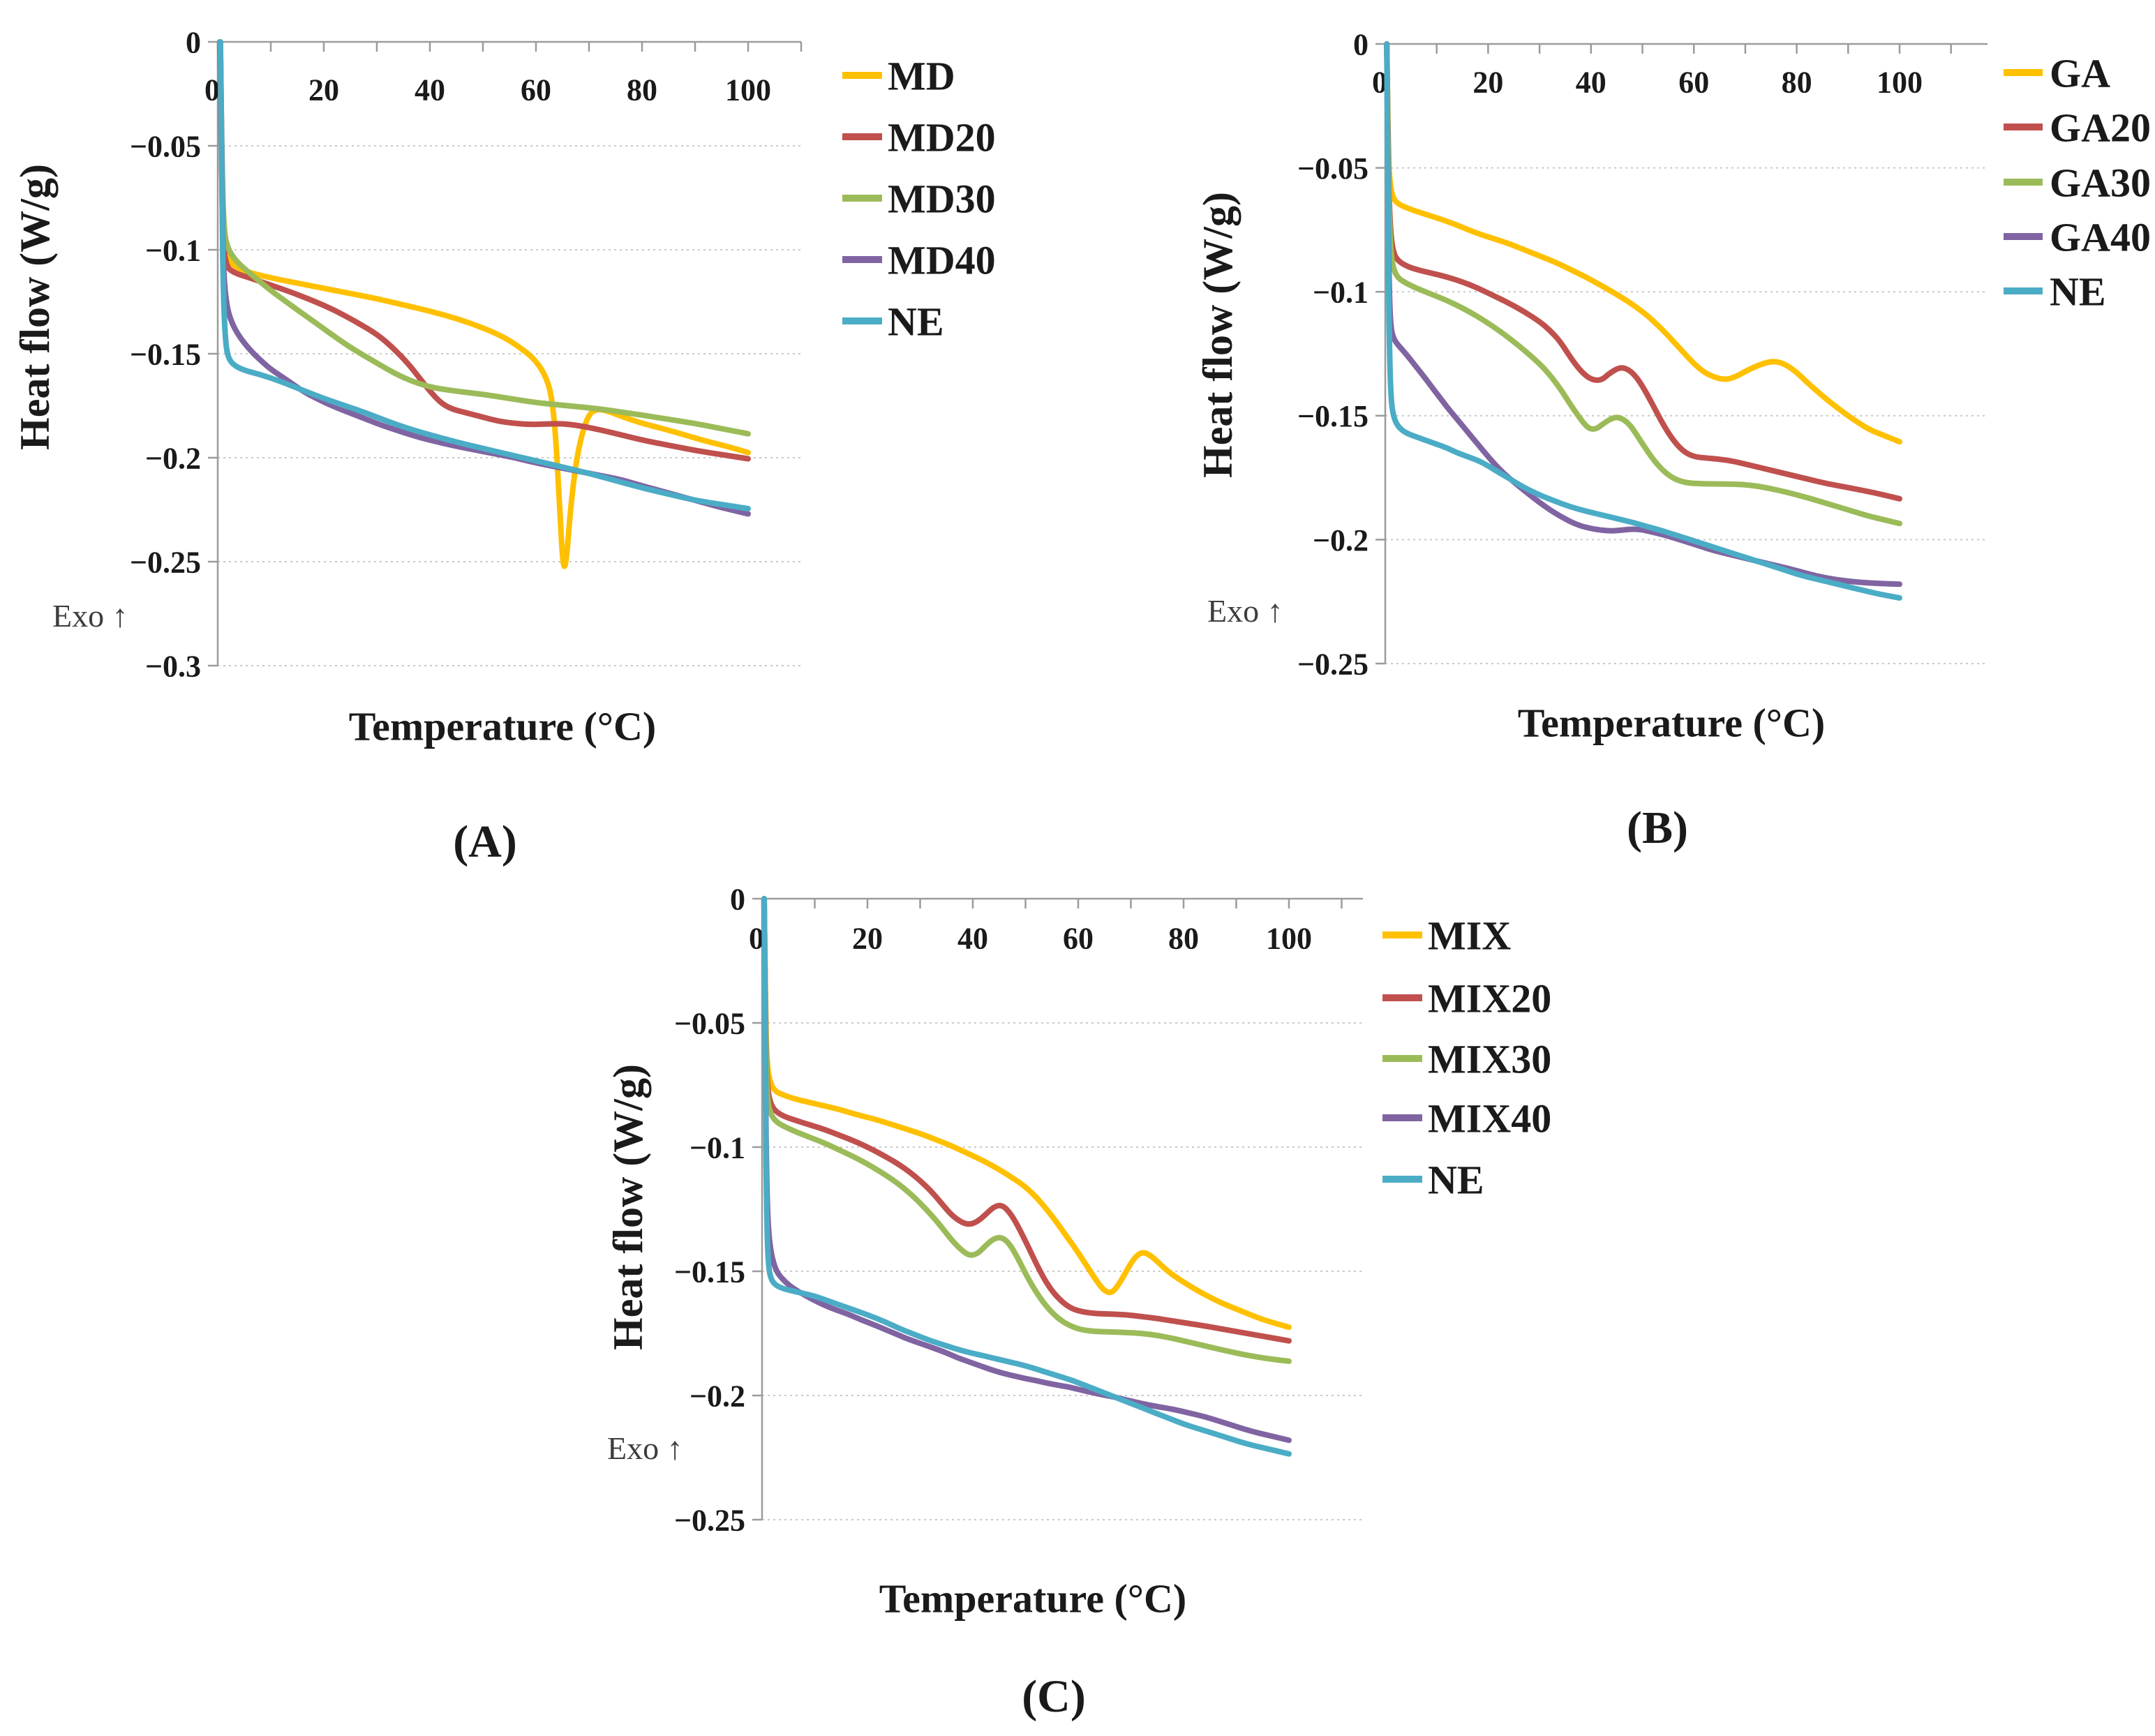 The image size is (2155, 1736). Describe the element at coordinates (2100, 127) in the screenshot. I see `legend-label: GA20` at that location.